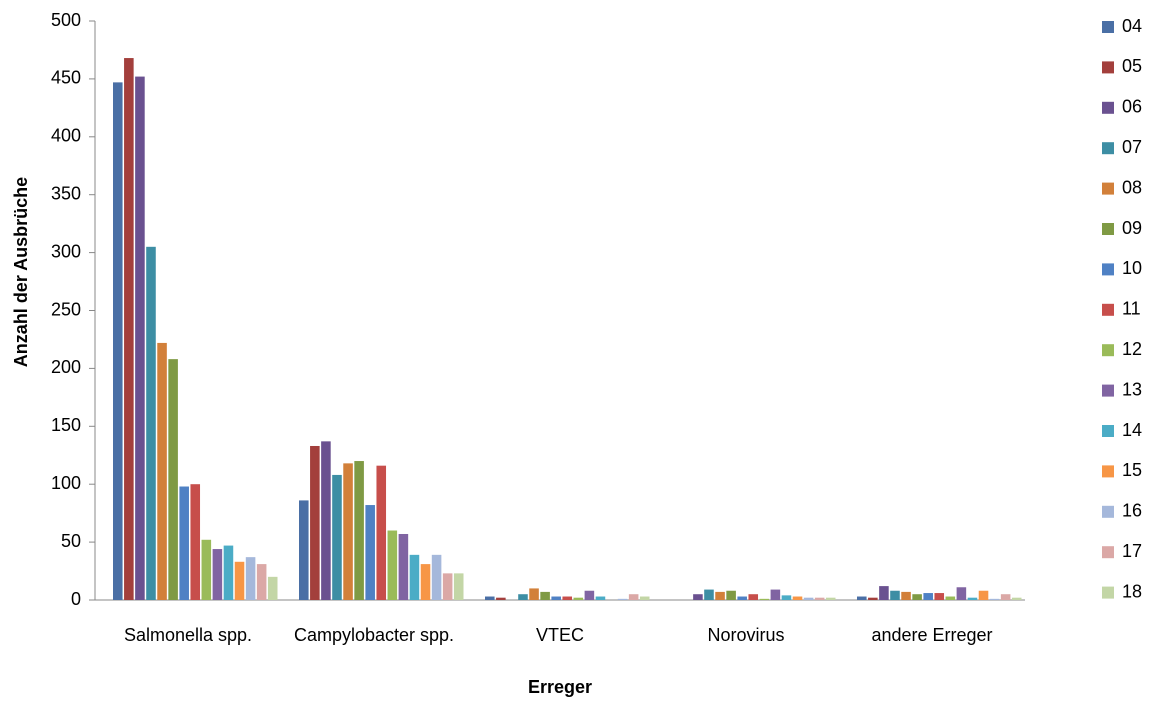 The width and height of the screenshot is (1159, 702). I want to click on legend-label: 11, so click(1131, 309).